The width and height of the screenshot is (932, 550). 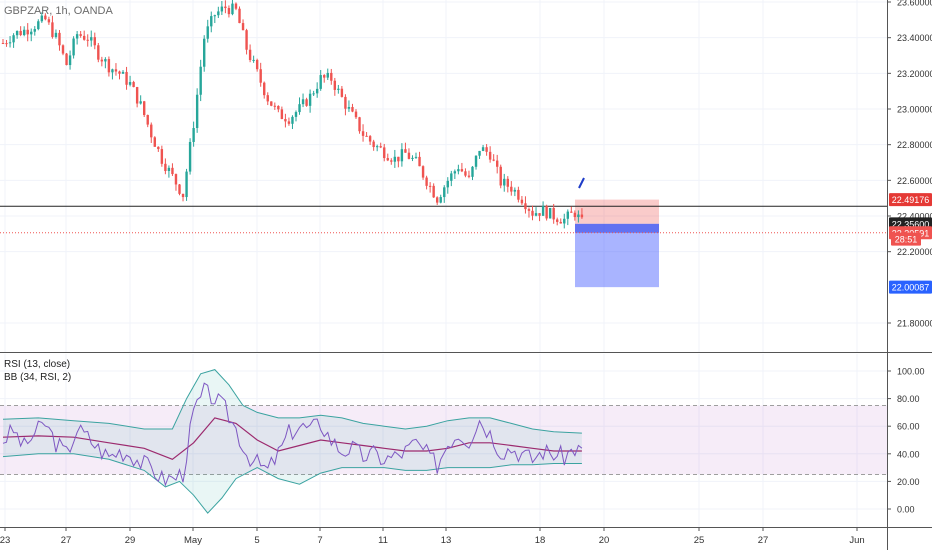 I want to click on price-tick-label: 22.80000, so click(x=914, y=145).